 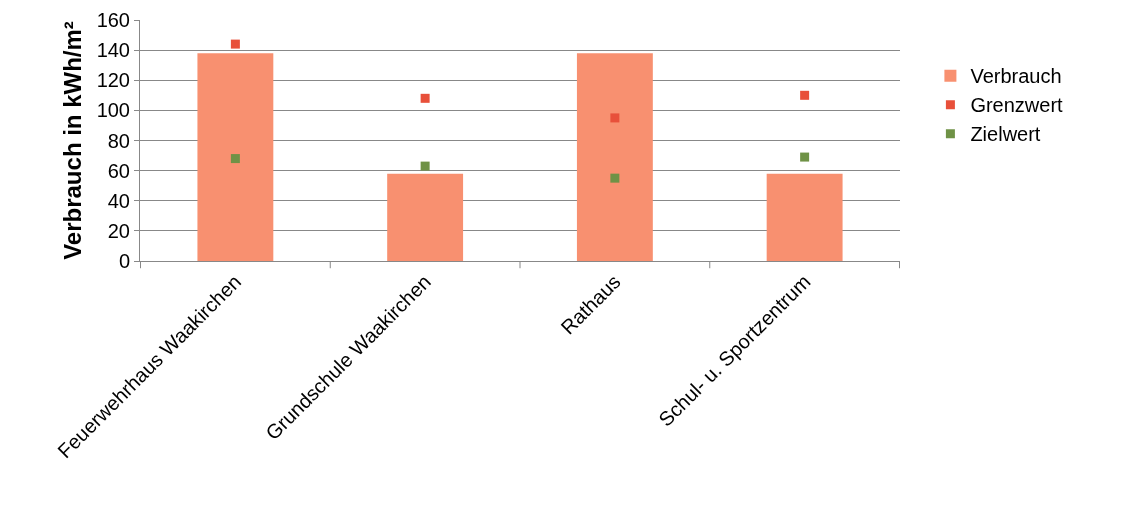 What do you see at coordinates (113, 80) in the screenshot?
I see `y-tick-label: 120` at bounding box center [113, 80].